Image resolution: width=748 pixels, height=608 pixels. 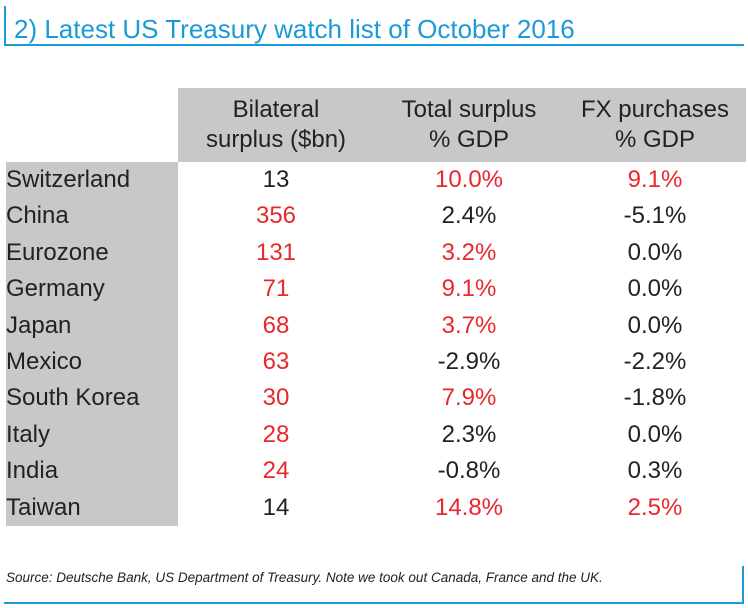 What do you see at coordinates (276, 289) in the screenshot?
I see `bilateral-cell: 71` at bounding box center [276, 289].